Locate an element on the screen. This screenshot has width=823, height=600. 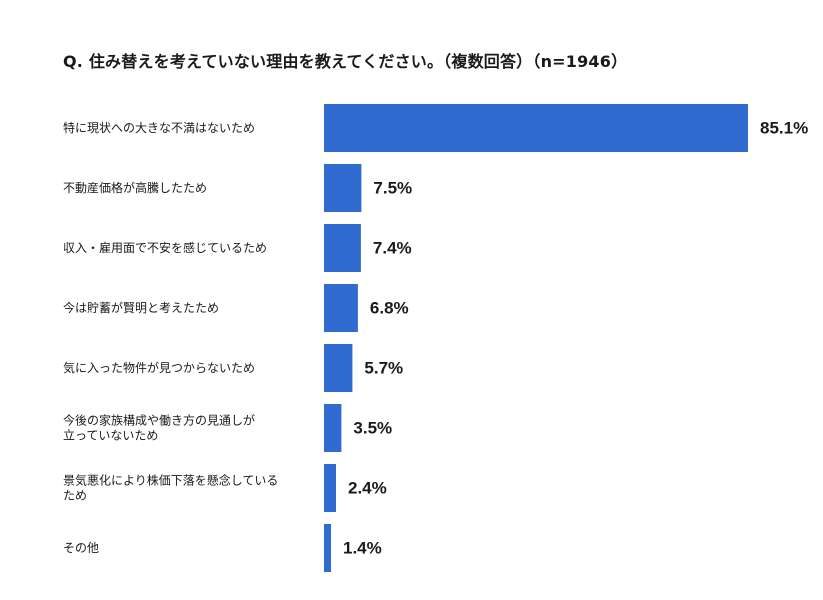
category-label: 今は貯蓄が賢明と考えたため is located at coordinates (141, 307).